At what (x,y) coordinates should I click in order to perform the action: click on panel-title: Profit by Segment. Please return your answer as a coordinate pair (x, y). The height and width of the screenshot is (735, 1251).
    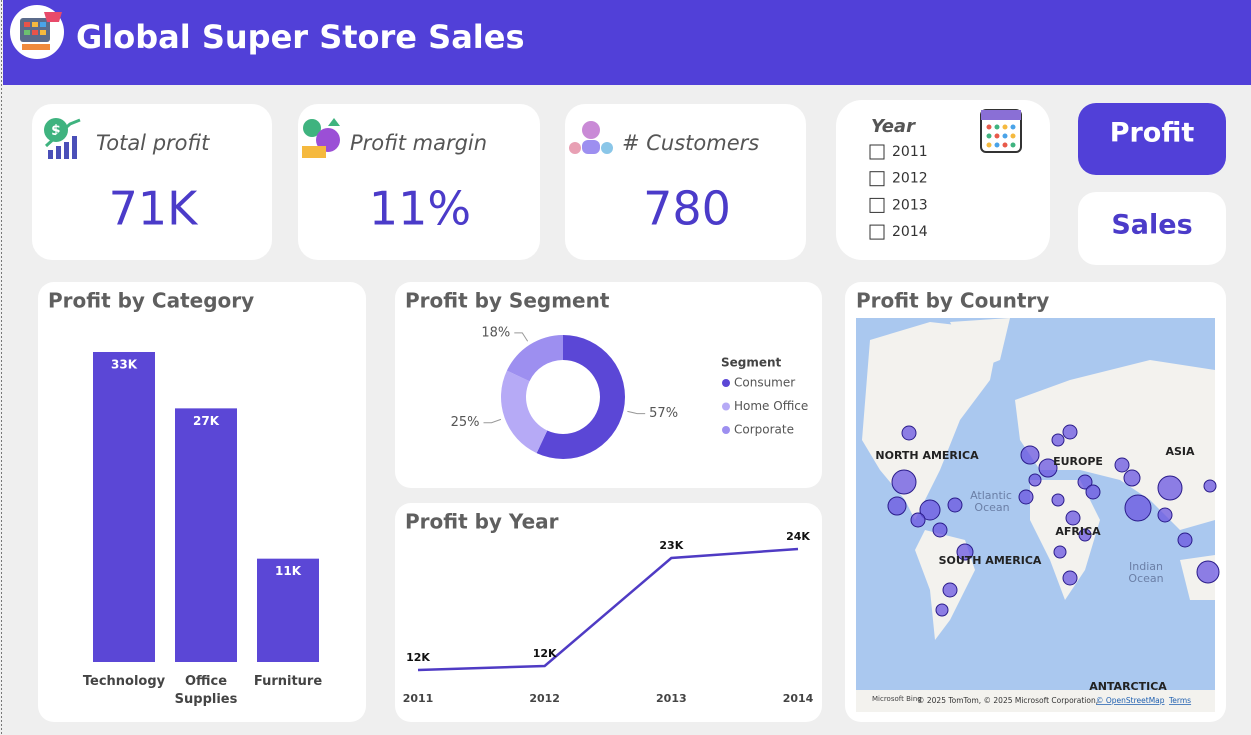
    Looking at the image, I should click on (507, 301).